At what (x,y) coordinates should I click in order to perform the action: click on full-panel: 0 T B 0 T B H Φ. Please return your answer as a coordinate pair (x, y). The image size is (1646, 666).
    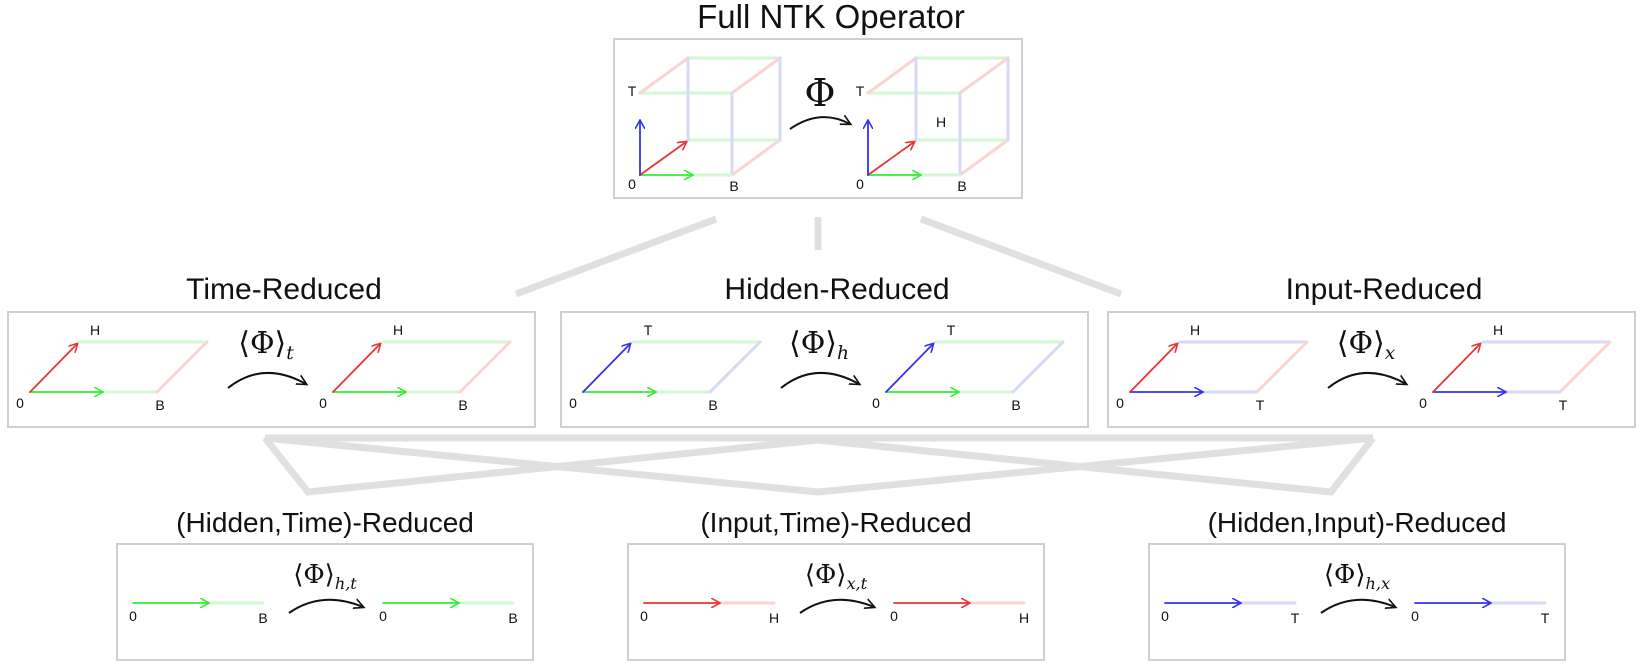
    Looking at the image, I should click on (818, 118).